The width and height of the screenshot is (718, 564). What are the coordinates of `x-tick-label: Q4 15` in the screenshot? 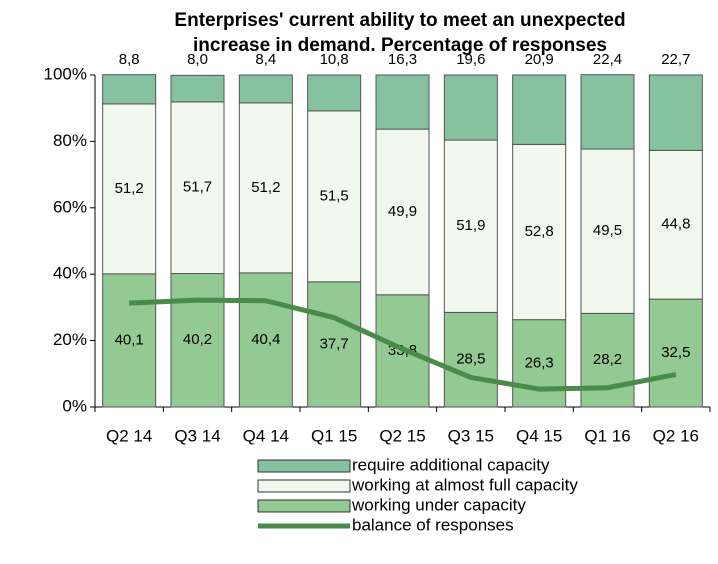 It's located at (539, 435).